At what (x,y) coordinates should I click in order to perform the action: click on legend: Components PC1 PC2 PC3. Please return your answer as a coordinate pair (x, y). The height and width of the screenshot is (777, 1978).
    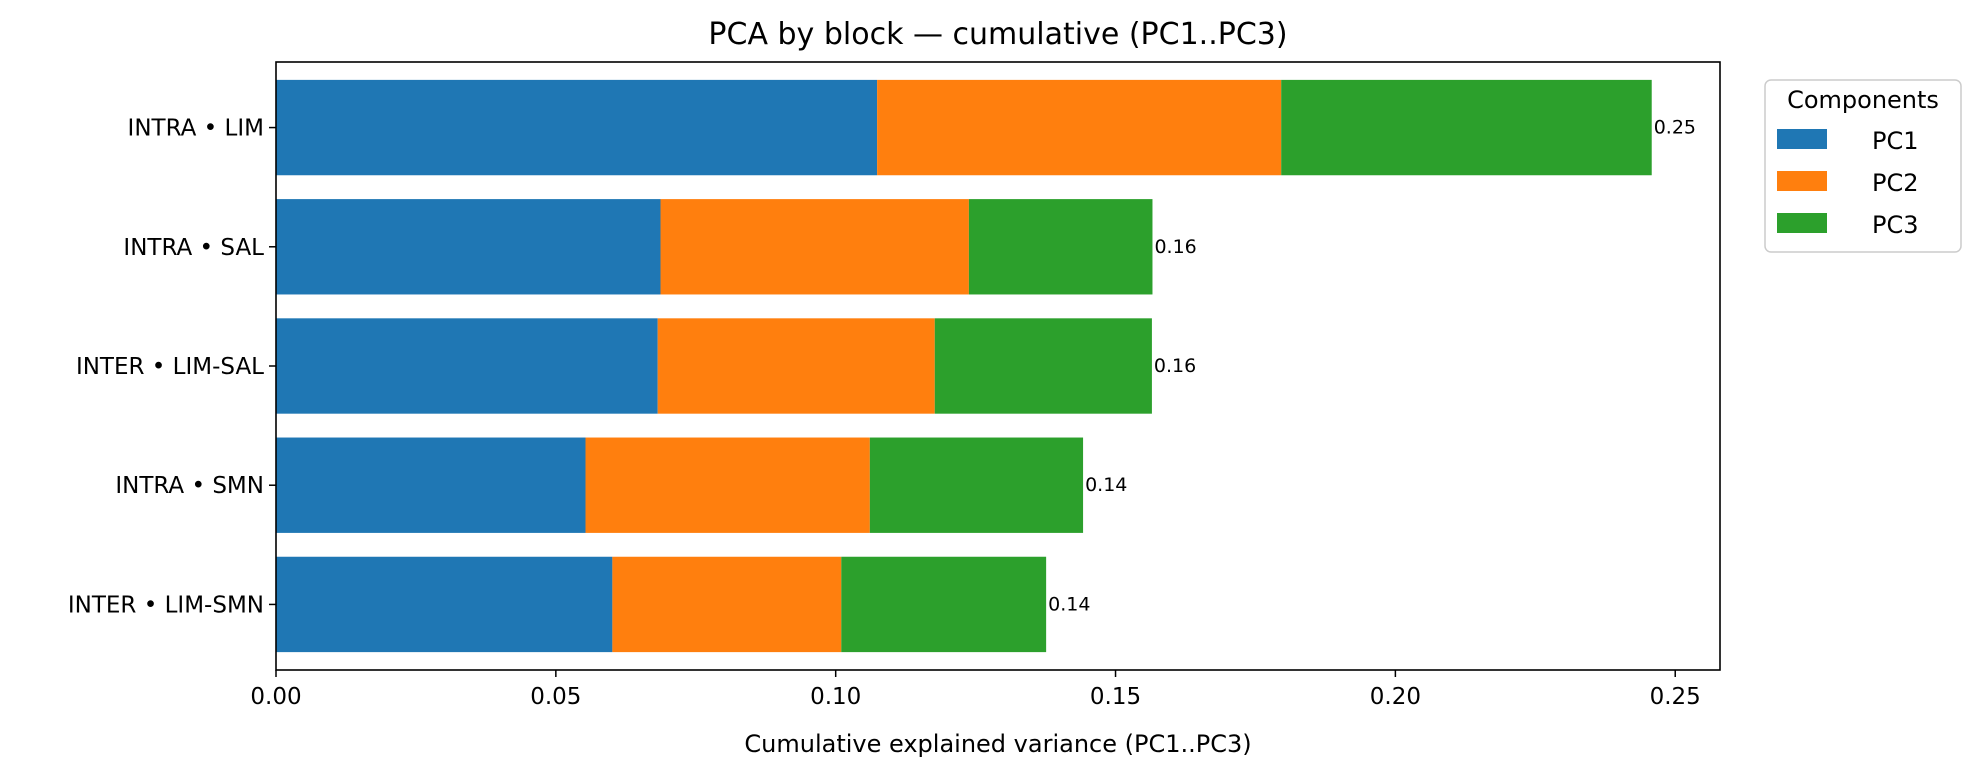
    Looking at the image, I should click on (1863, 166).